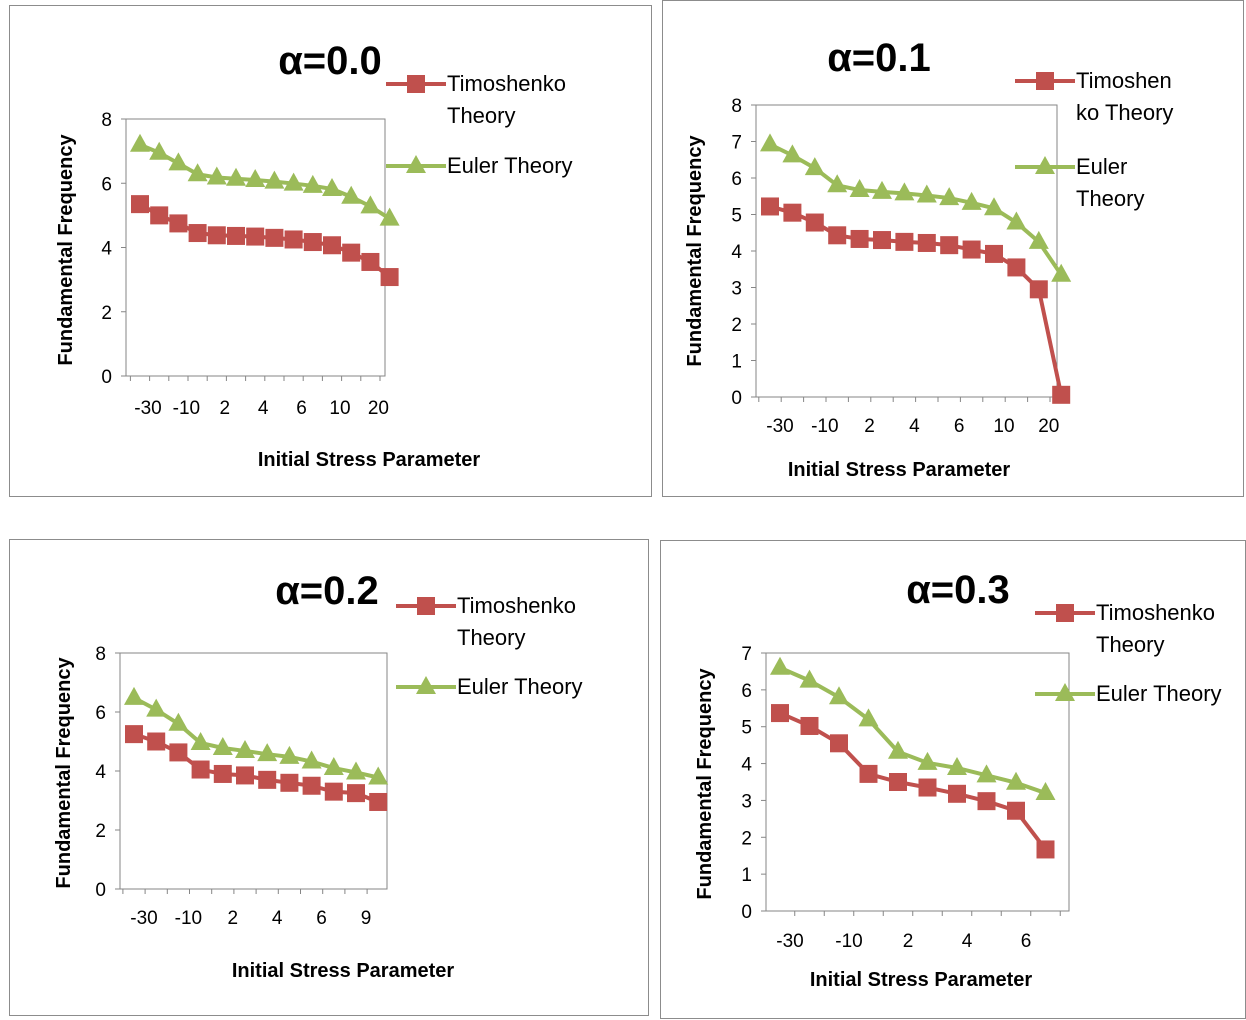 The width and height of the screenshot is (1246, 1020). Describe the element at coordinates (64, 773) in the screenshot. I see `y-axis-label: Fundamental Frequency` at that location.